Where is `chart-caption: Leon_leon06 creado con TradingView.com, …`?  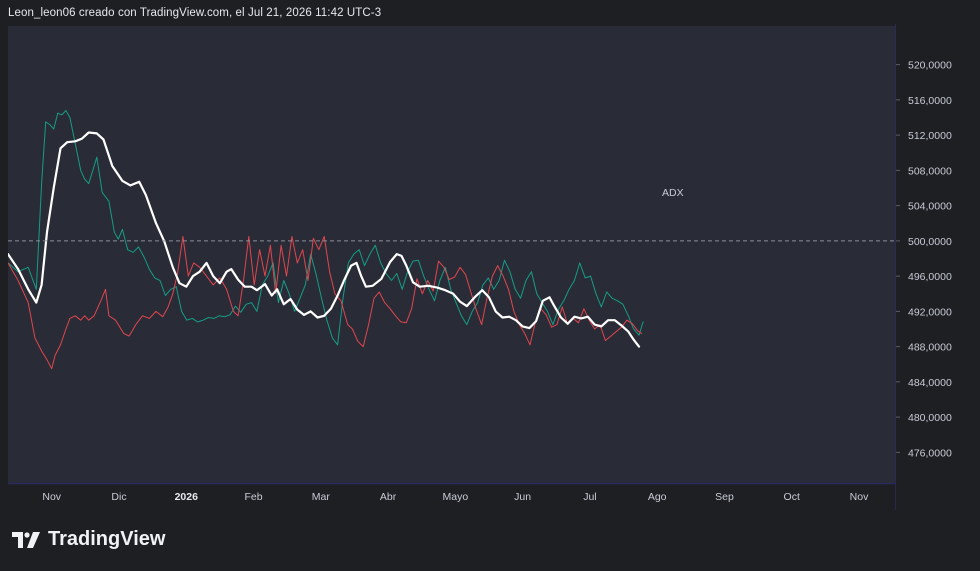
chart-caption: Leon_leon06 creado con TradingView.com, … is located at coordinates (195, 13).